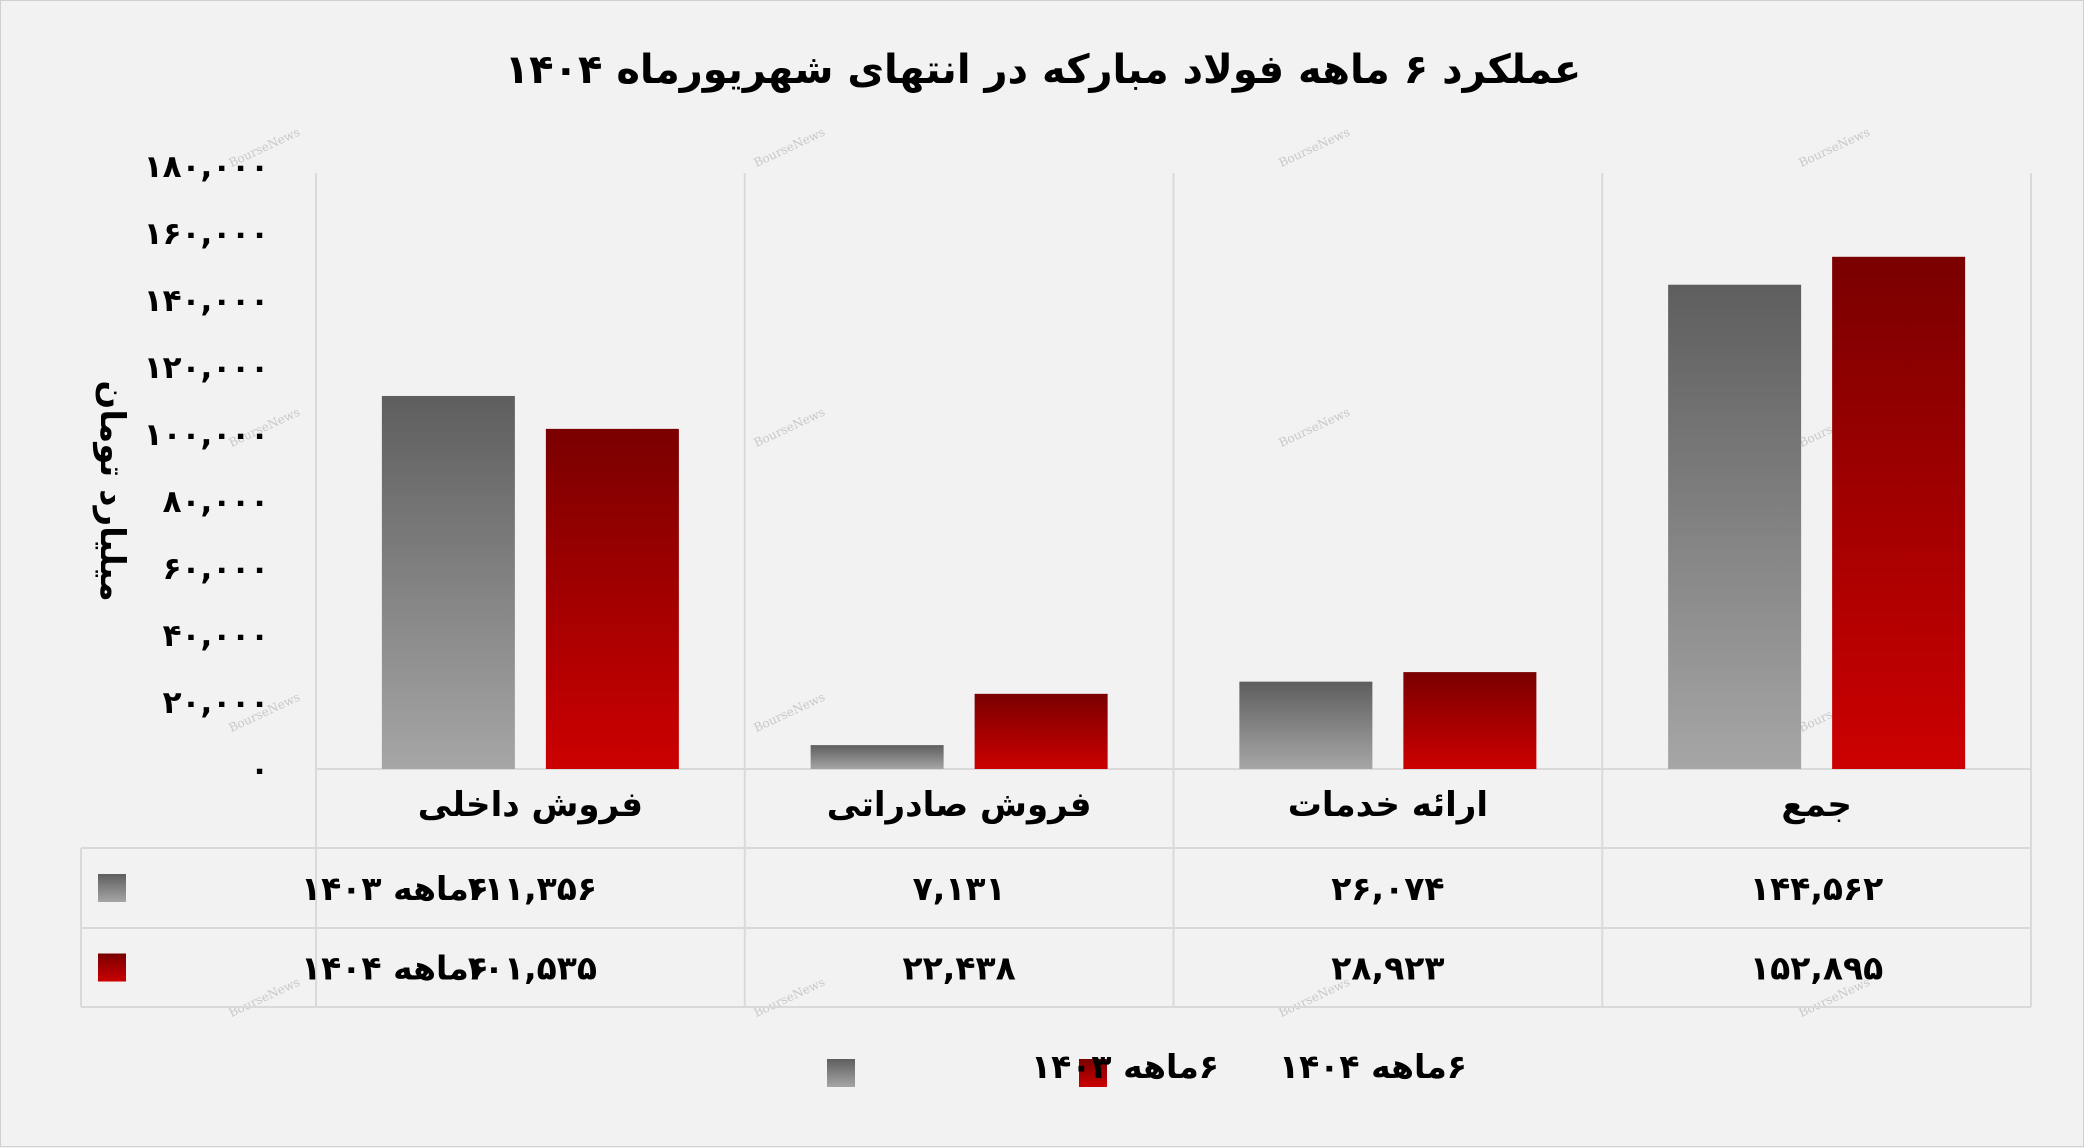 The width and height of the screenshot is (2084, 1148). I want to click on table-cell: ۲۸,۹۲۳, so click(1387, 968).